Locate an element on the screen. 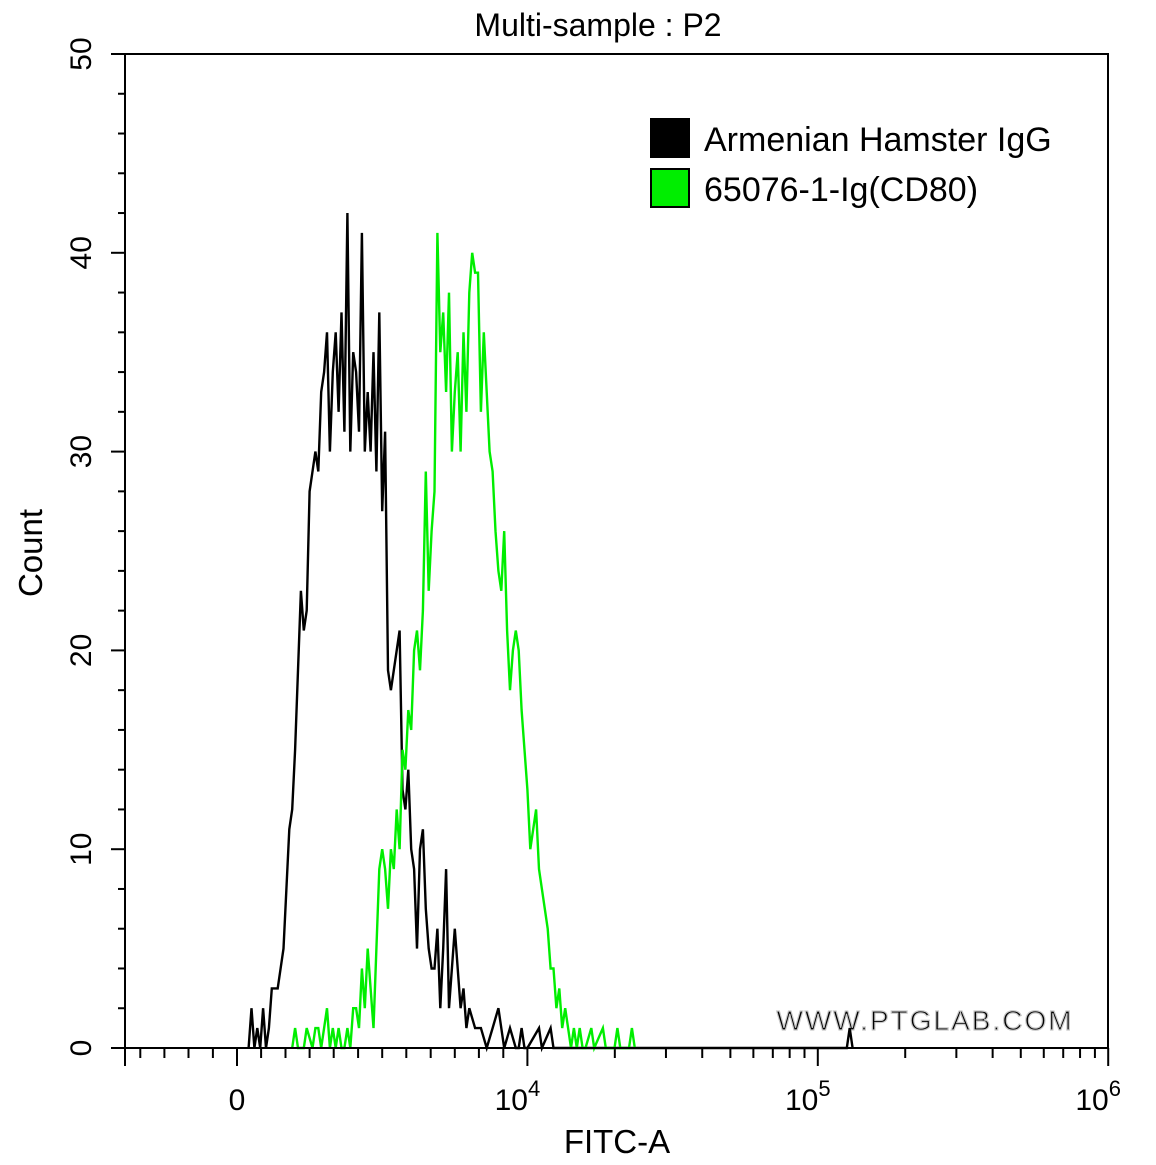 This screenshot has width=1156, height=1165. y-tick-label: 30 is located at coordinates (81, 451).